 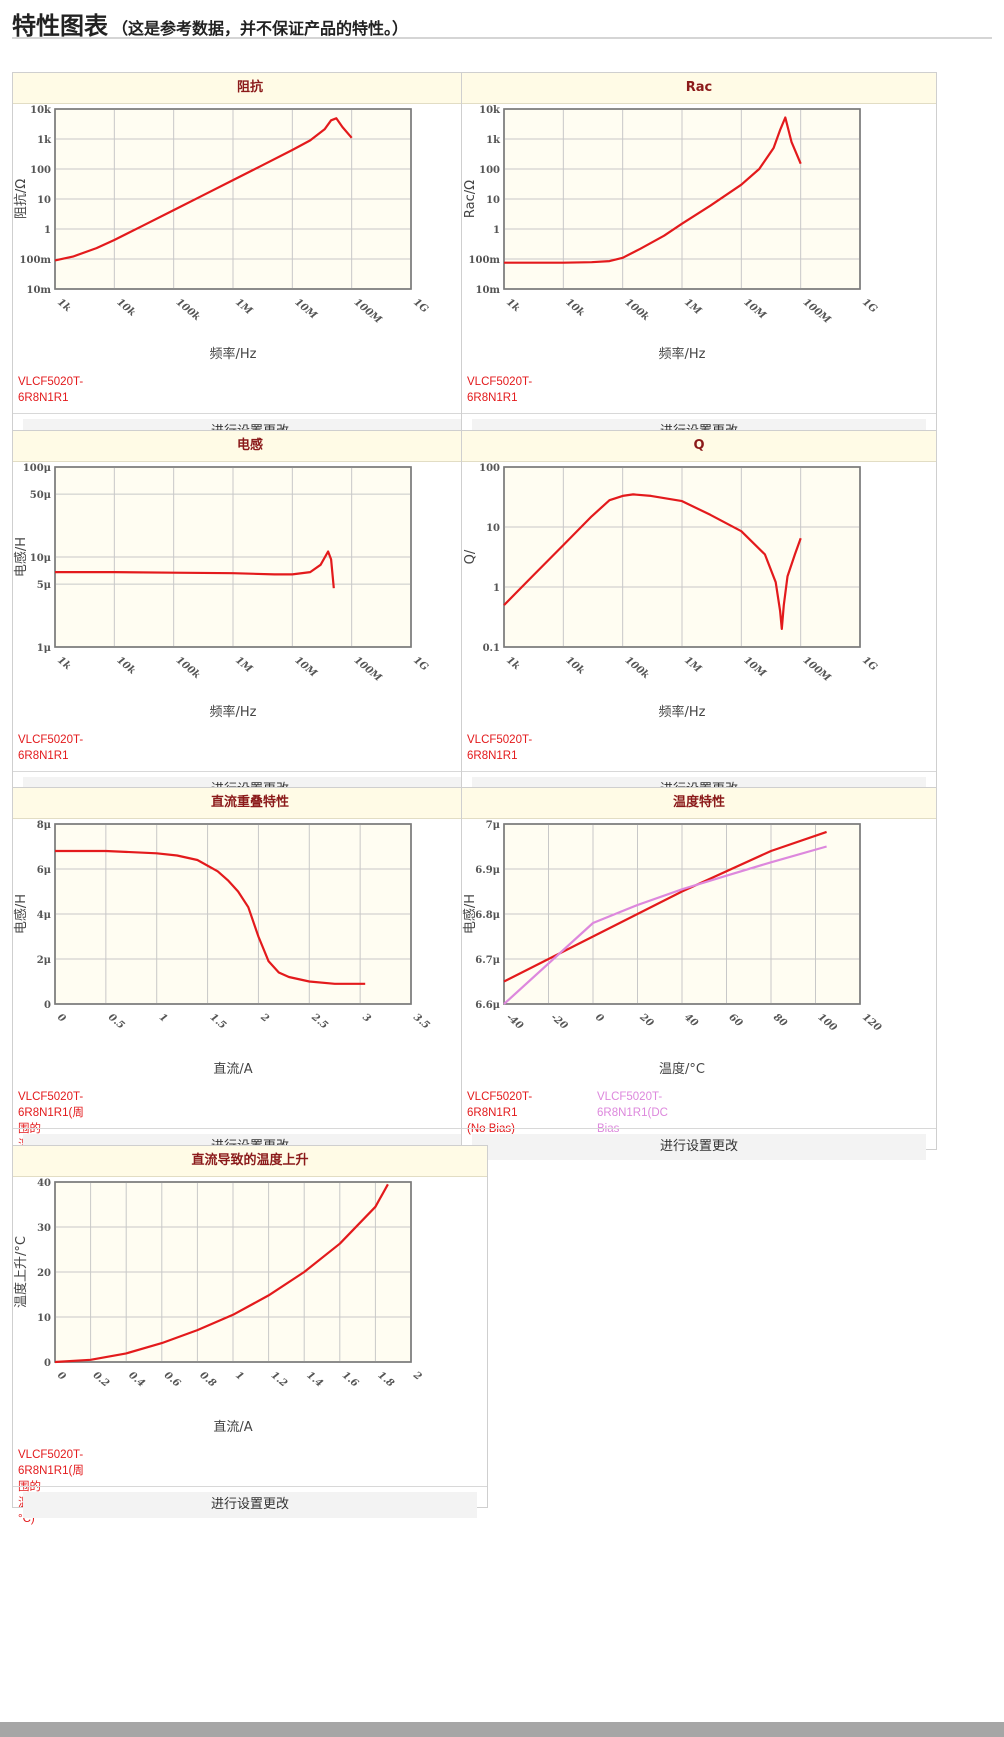 I want to click on y-tick-label: 8μ, so click(x=44, y=825).